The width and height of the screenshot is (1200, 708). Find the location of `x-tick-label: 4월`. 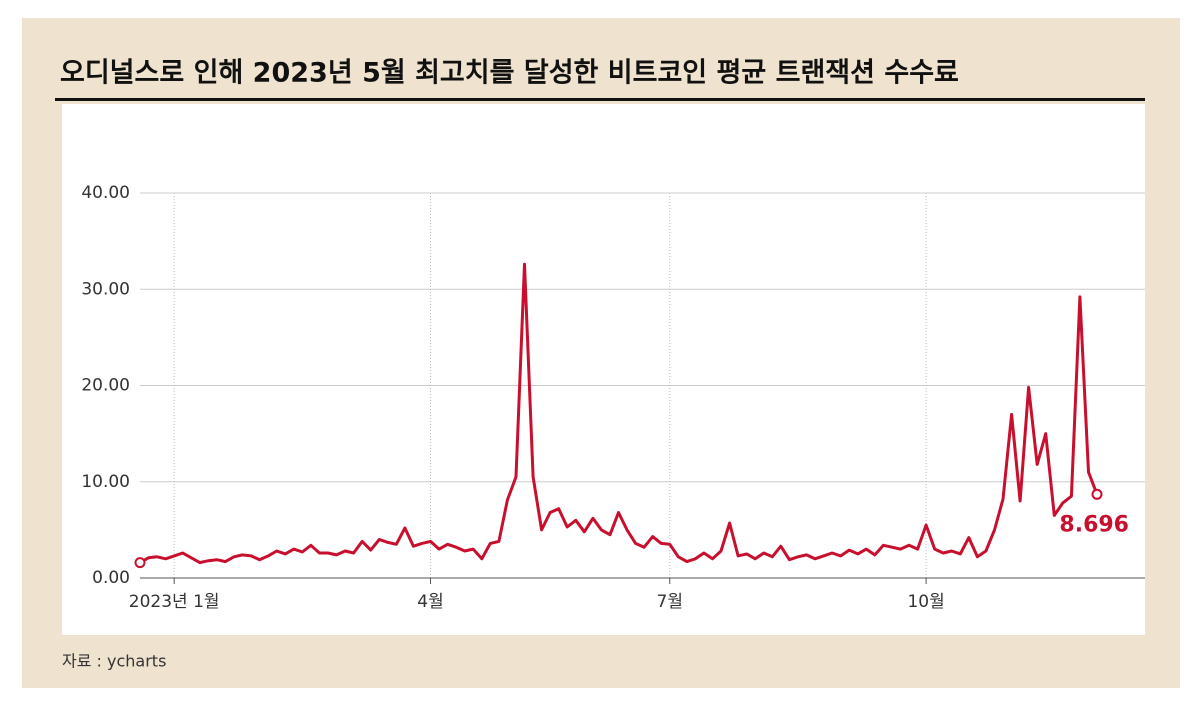

x-tick-label: 4월 is located at coordinates (430, 602).